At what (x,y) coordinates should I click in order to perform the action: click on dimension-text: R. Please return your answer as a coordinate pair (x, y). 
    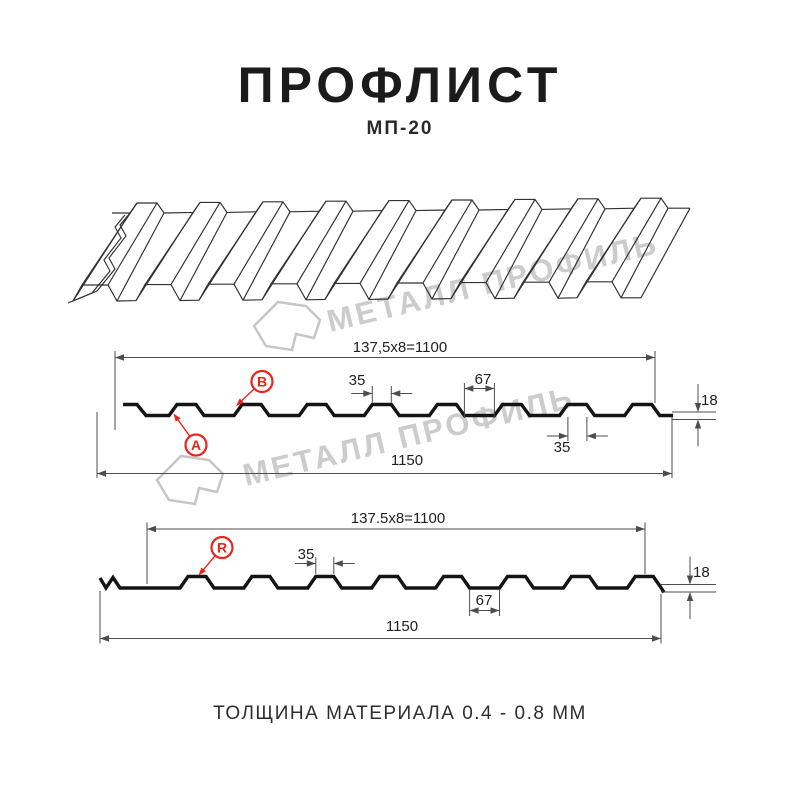
    Looking at the image, I should click on (222, 548).